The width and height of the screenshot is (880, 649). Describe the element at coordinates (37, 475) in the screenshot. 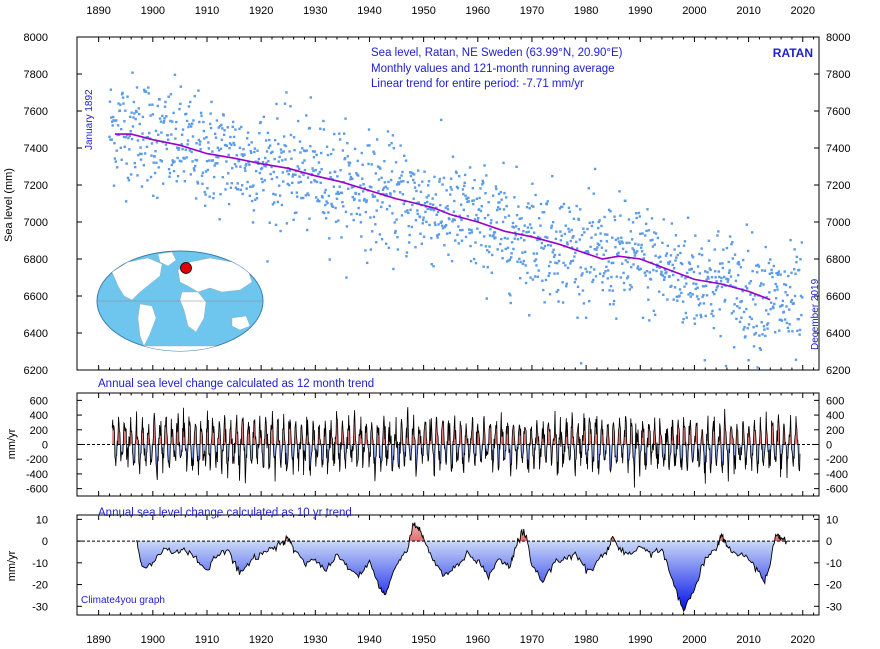

I see `left-y-tick-label: -400` at that location.